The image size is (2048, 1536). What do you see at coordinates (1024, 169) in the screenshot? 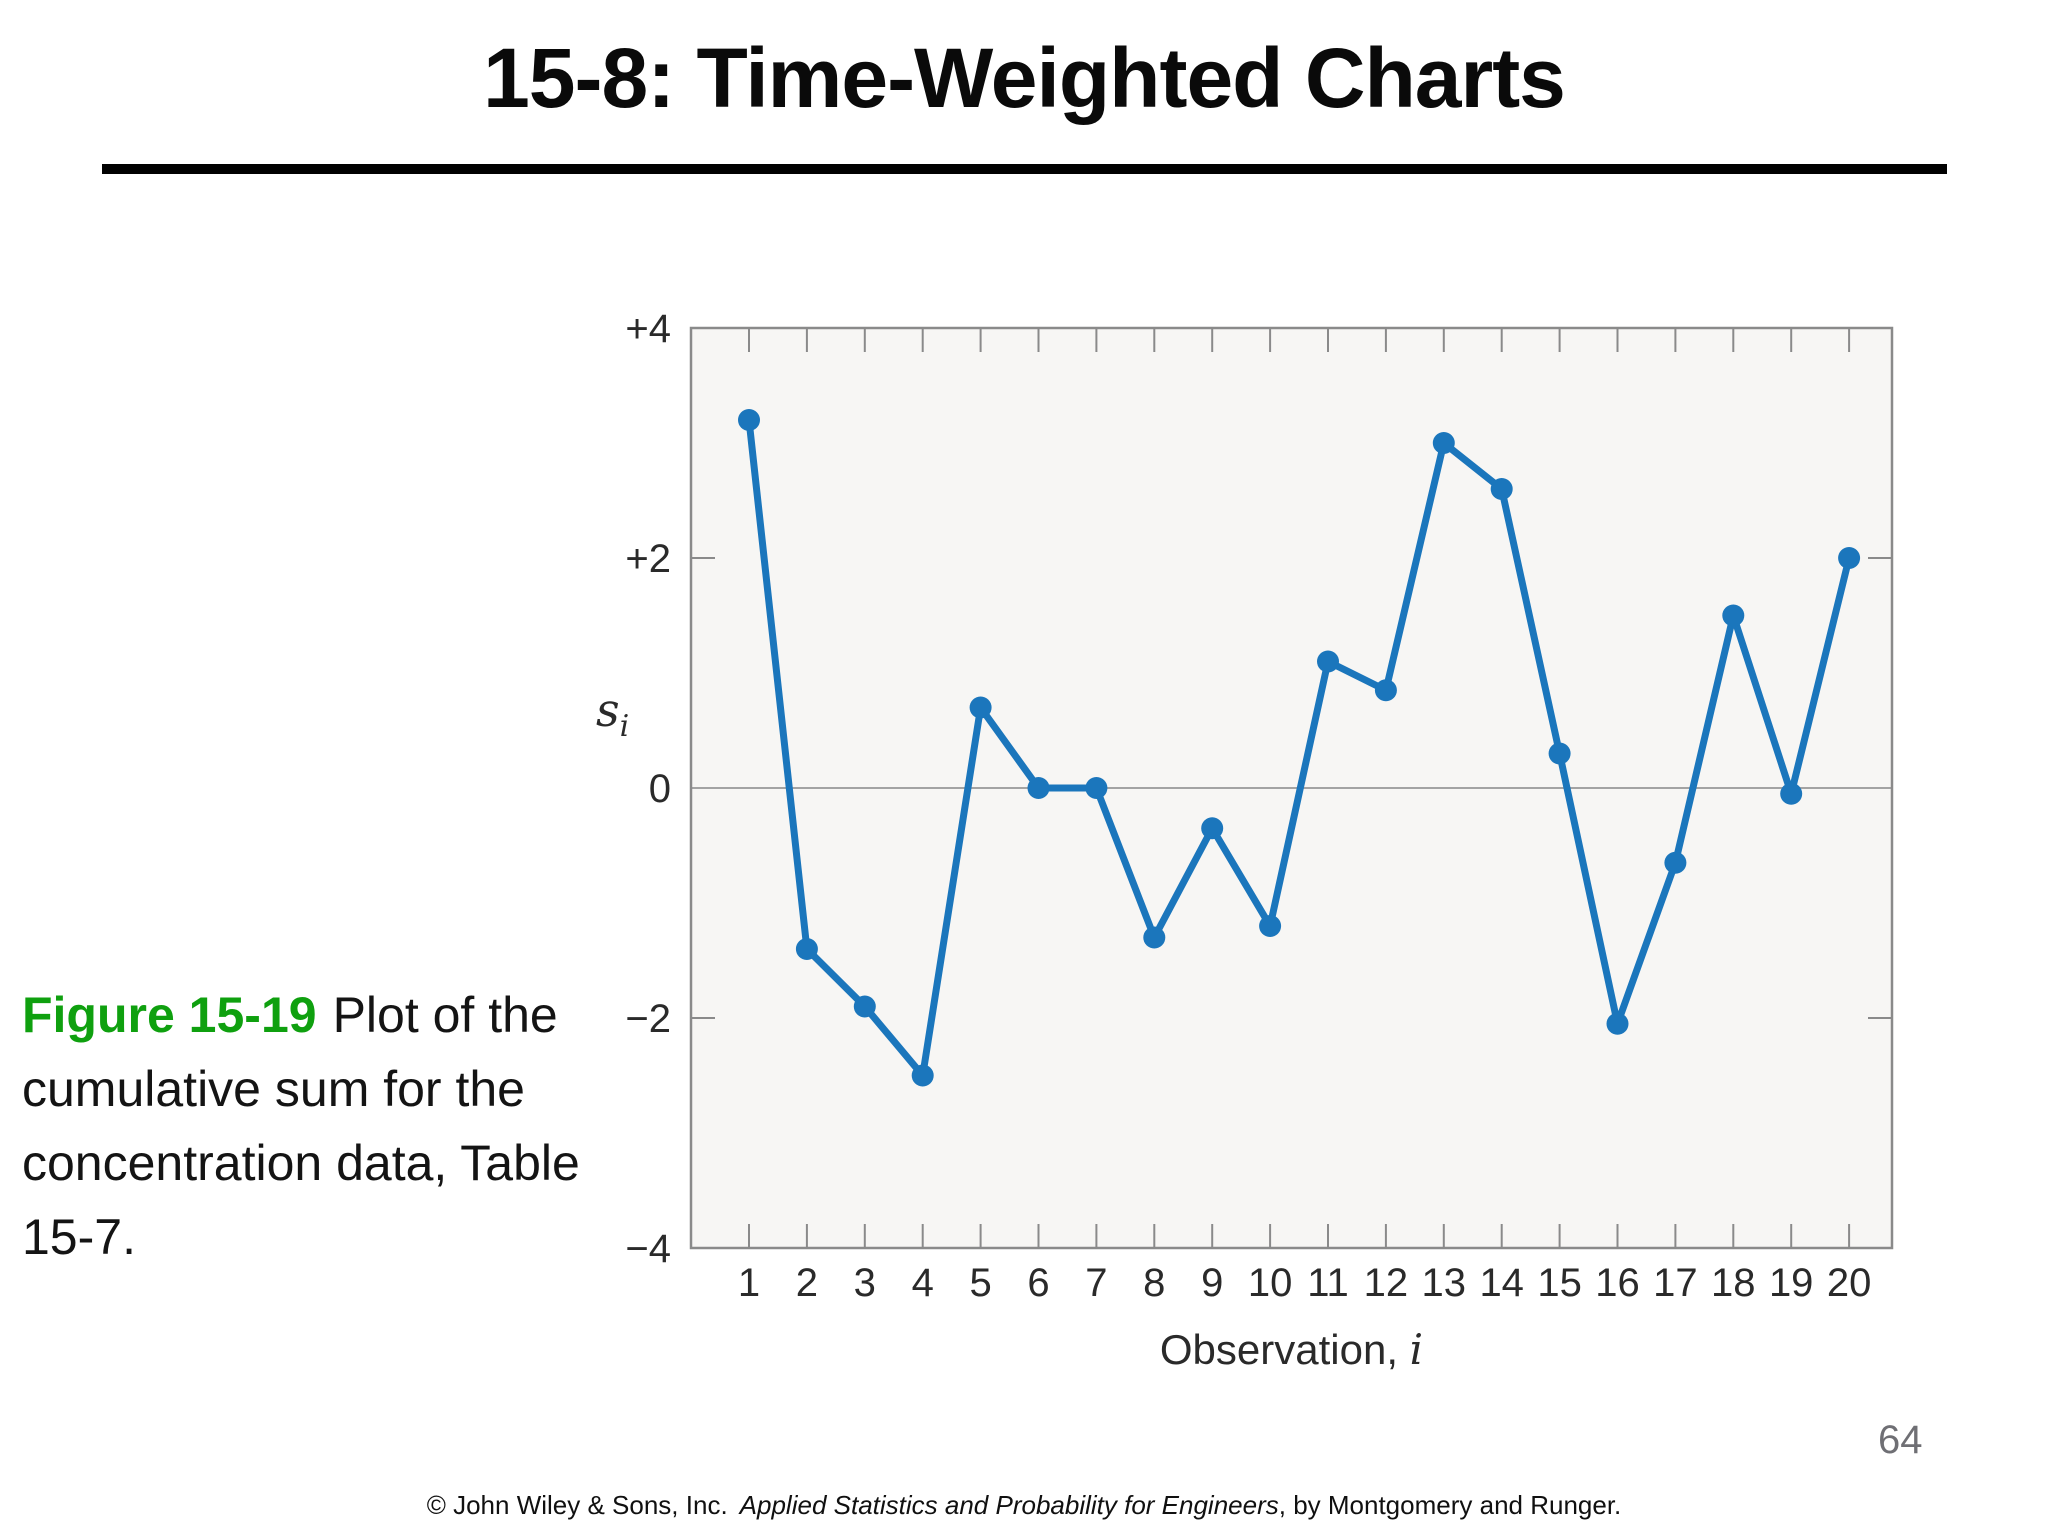
I see `title-underline` at bounding box center [1024, 169].